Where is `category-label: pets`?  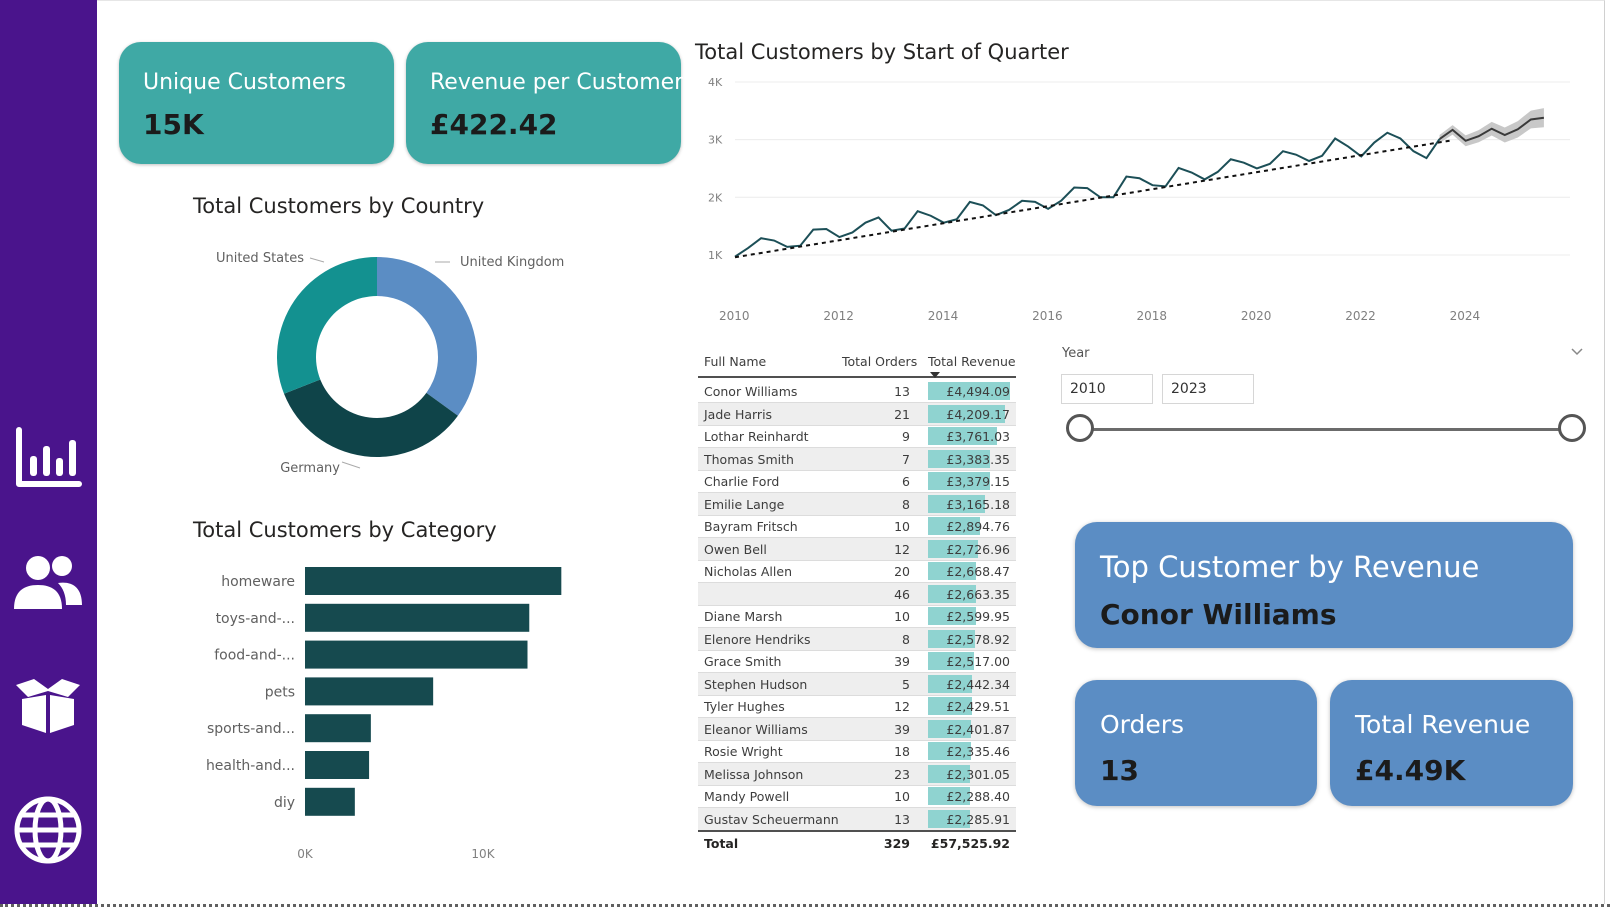 category-label: pets is located at coordinates (280, 692).